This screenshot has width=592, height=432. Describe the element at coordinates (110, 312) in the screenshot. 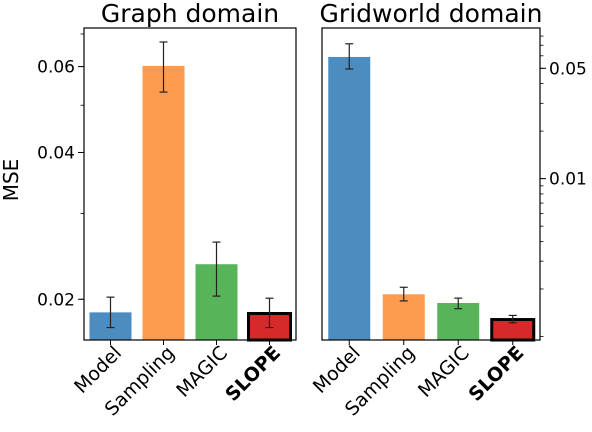

I see `graph-errorbar-model` at that location.